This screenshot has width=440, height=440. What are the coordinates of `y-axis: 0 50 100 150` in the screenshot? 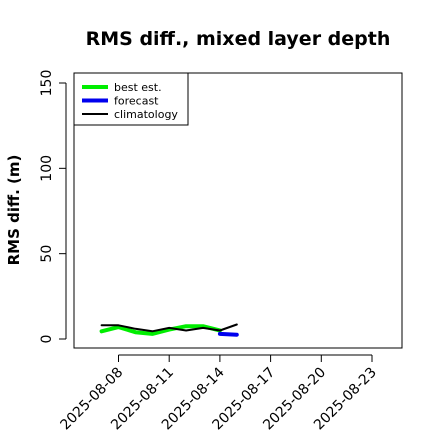 It's located at (53, 207).